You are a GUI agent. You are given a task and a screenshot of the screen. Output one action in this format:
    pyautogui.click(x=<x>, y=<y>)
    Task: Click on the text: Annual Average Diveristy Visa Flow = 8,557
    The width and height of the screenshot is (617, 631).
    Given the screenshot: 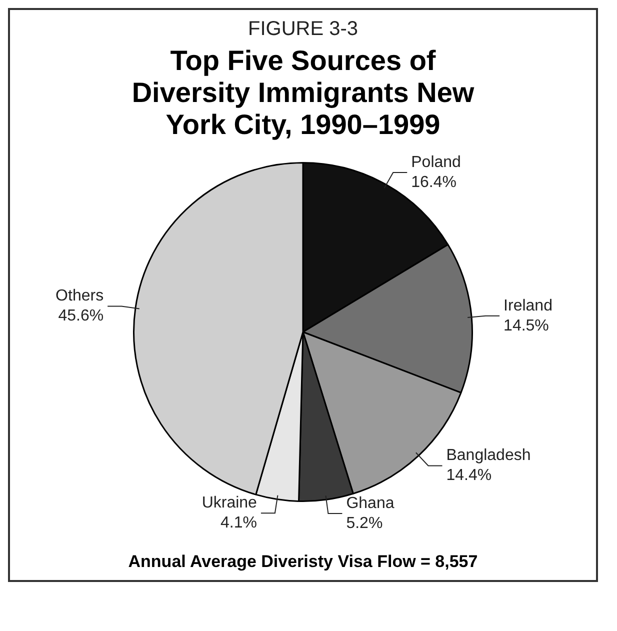 What is the action you would take?
    pyautogui.click(x=303, y=562)
    